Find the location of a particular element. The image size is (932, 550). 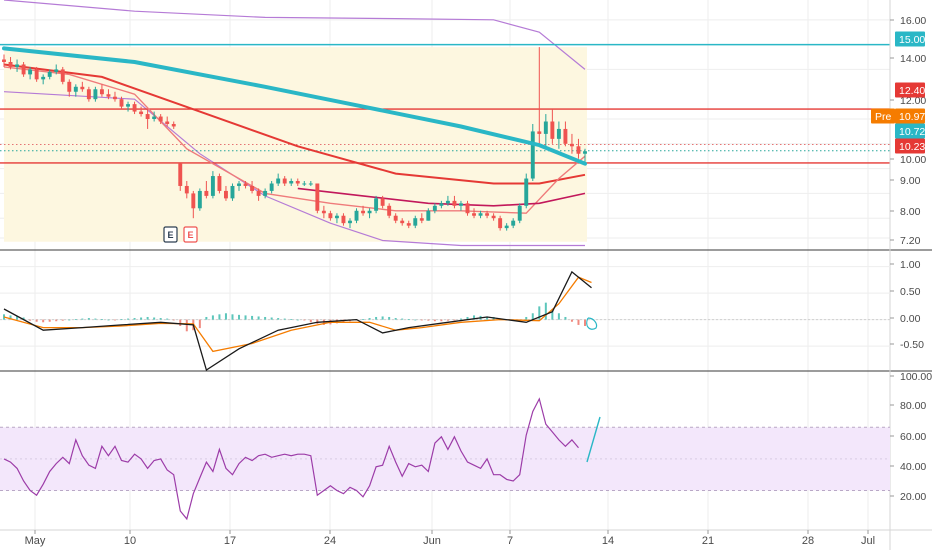

candle-body is located at coordinates (271, 187).